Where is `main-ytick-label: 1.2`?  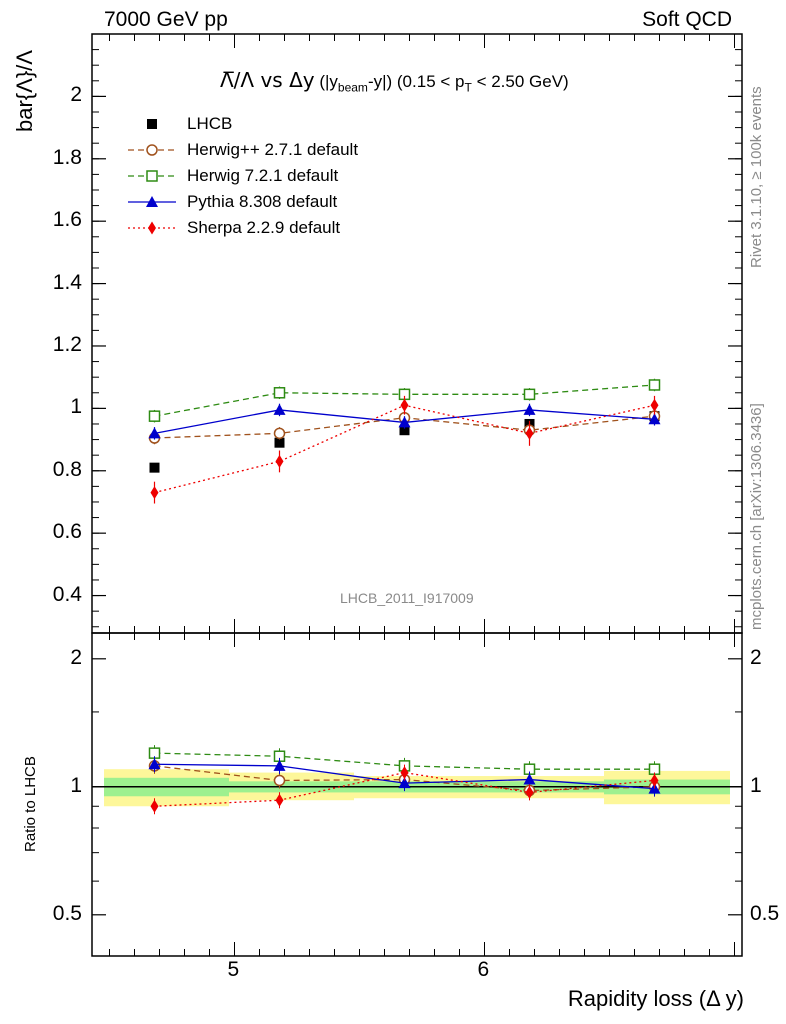 main-ytick-label: 1.2 is located at coordinates (67, 344).